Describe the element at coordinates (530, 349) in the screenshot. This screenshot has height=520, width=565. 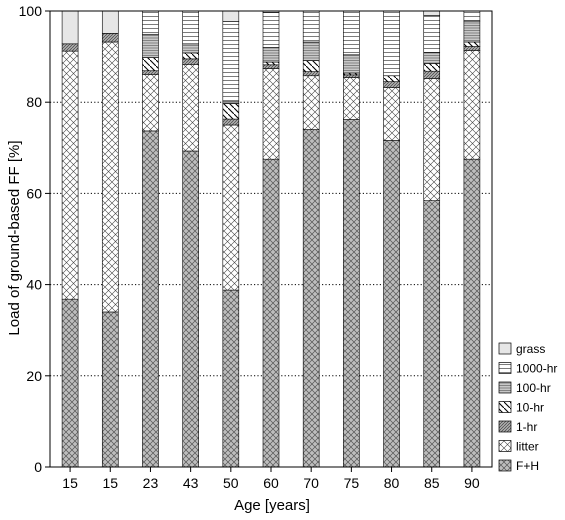
I see `legend-label: grass` at that location.